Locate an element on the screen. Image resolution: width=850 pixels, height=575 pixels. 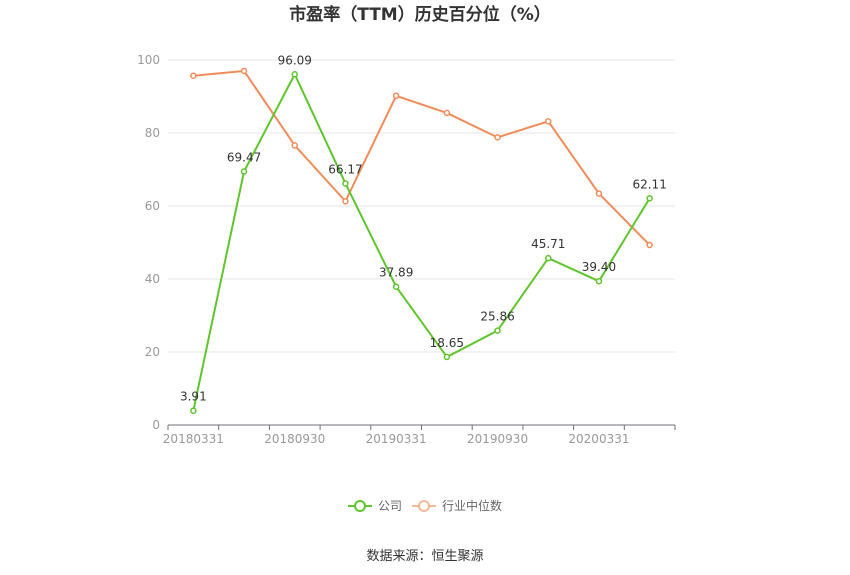
x-tick-label: 20190930 is located at coordinates (497, 439).